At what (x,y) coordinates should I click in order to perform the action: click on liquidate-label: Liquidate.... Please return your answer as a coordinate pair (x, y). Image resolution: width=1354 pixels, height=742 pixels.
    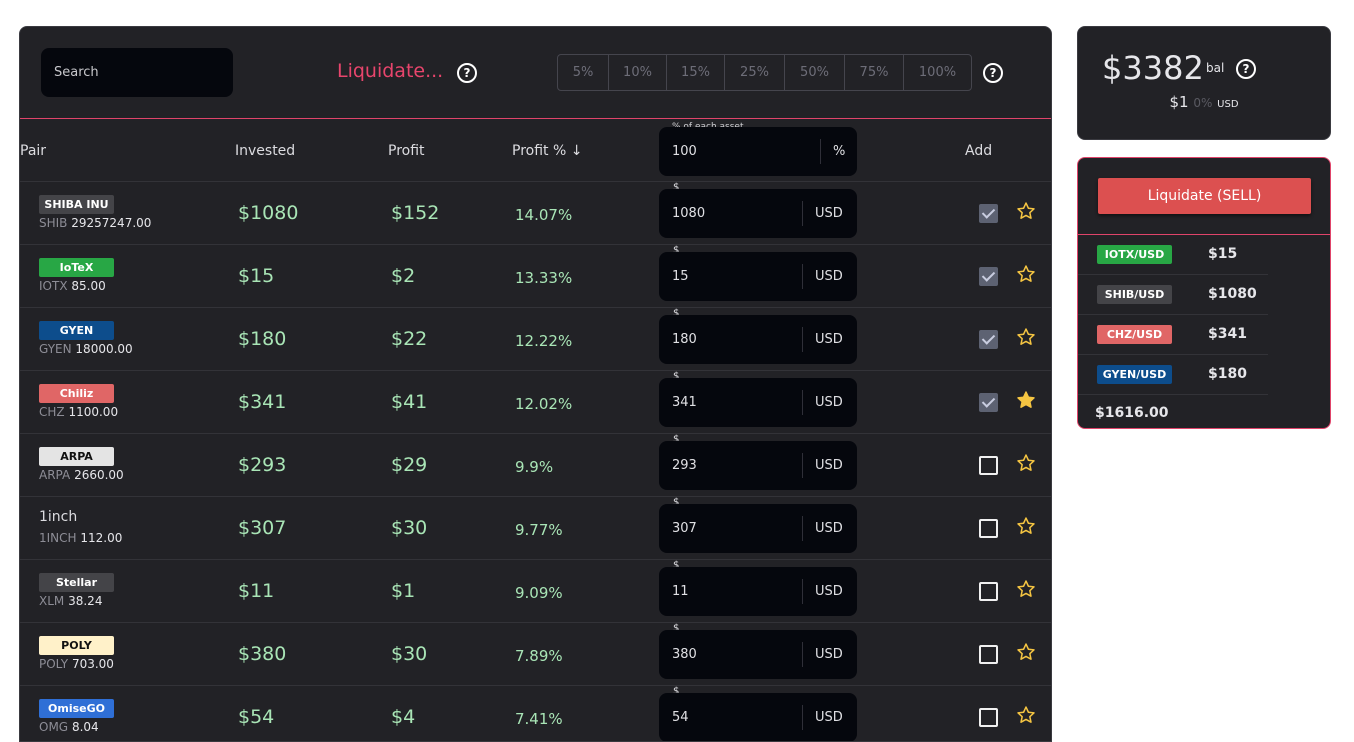
    Looking at the image, I should click on (390, 71).